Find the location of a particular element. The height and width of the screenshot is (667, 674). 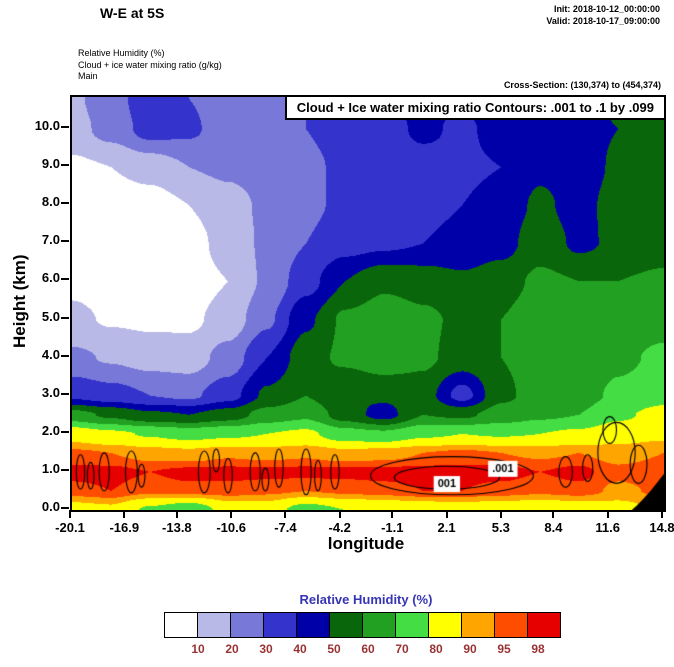

x-tick-label: -16.9 is located at coordinates (124, 527).